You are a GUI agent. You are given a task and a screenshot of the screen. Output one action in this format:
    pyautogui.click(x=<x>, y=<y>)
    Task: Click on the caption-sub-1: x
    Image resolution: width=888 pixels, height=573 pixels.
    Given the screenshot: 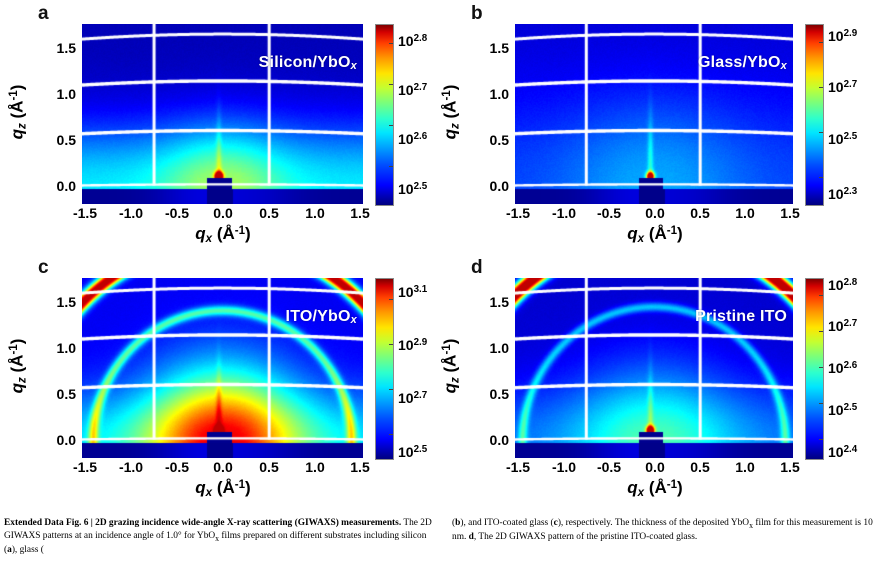 What is the action you would take?
    pyautogui.click(x=217, y=539)
    